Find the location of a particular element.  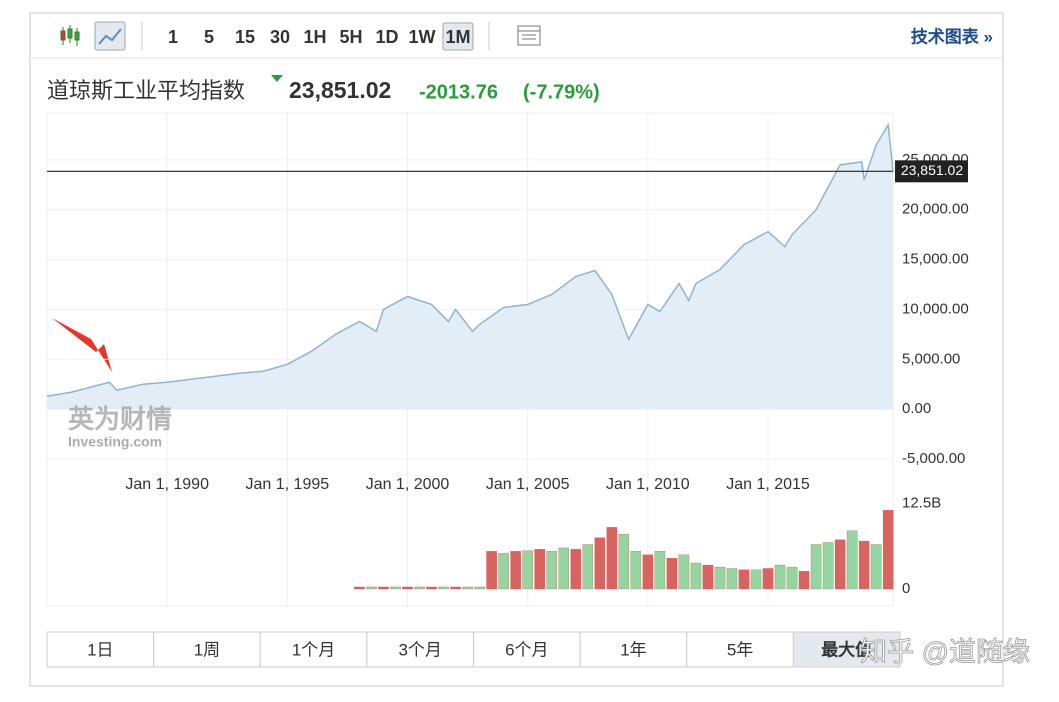

change-pct: (-7.79%) is located at coordinates (561, 92).